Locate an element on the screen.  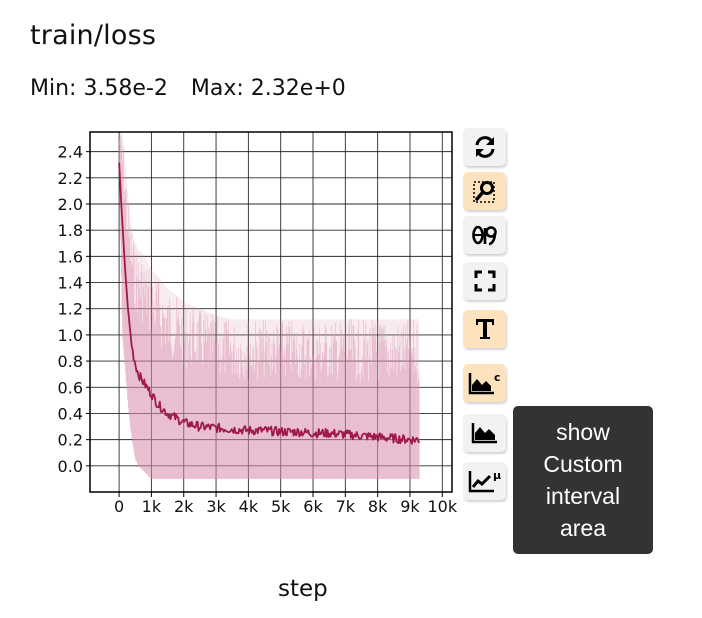
x-axis-ticks: 0 1k 2k 3k 4k 5k 6k 7k 8k 9k 10k is located at coordinates (286, 504).